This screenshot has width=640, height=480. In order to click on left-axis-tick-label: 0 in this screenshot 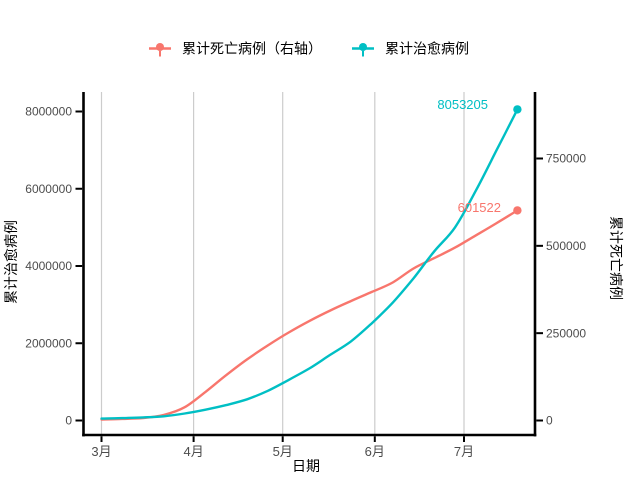, I will do `click(68, 421)`.